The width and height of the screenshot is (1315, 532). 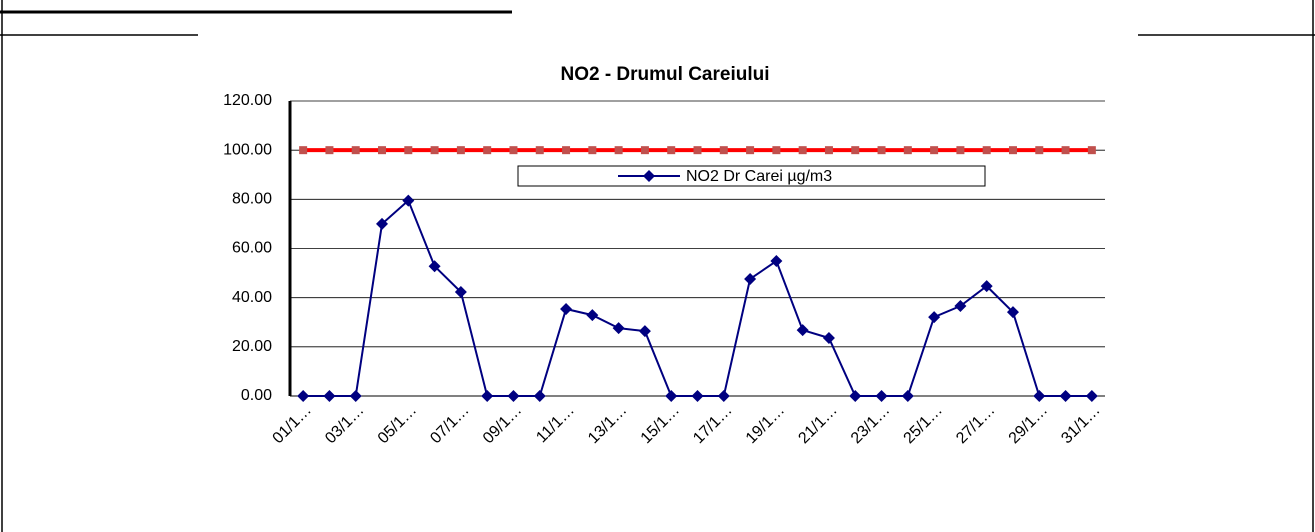 I want to click on y-tick-label: 0.00, so click(x=256, y=395).